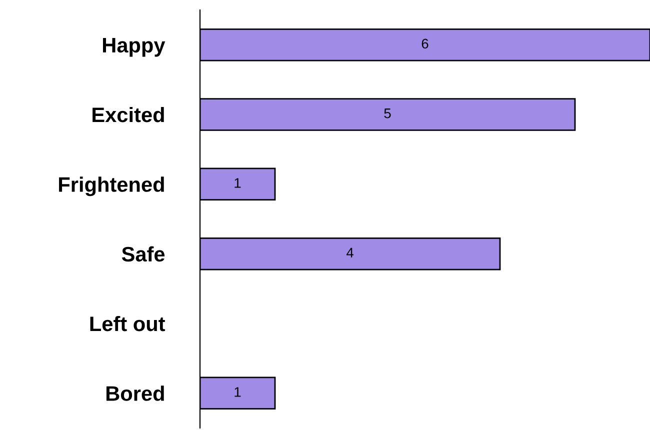 Image resolution: width=650 pixels, height=430 pixels. Describe the element at coordinates (425, 43) in the screenshot. I see `data-label: 6` at that location.